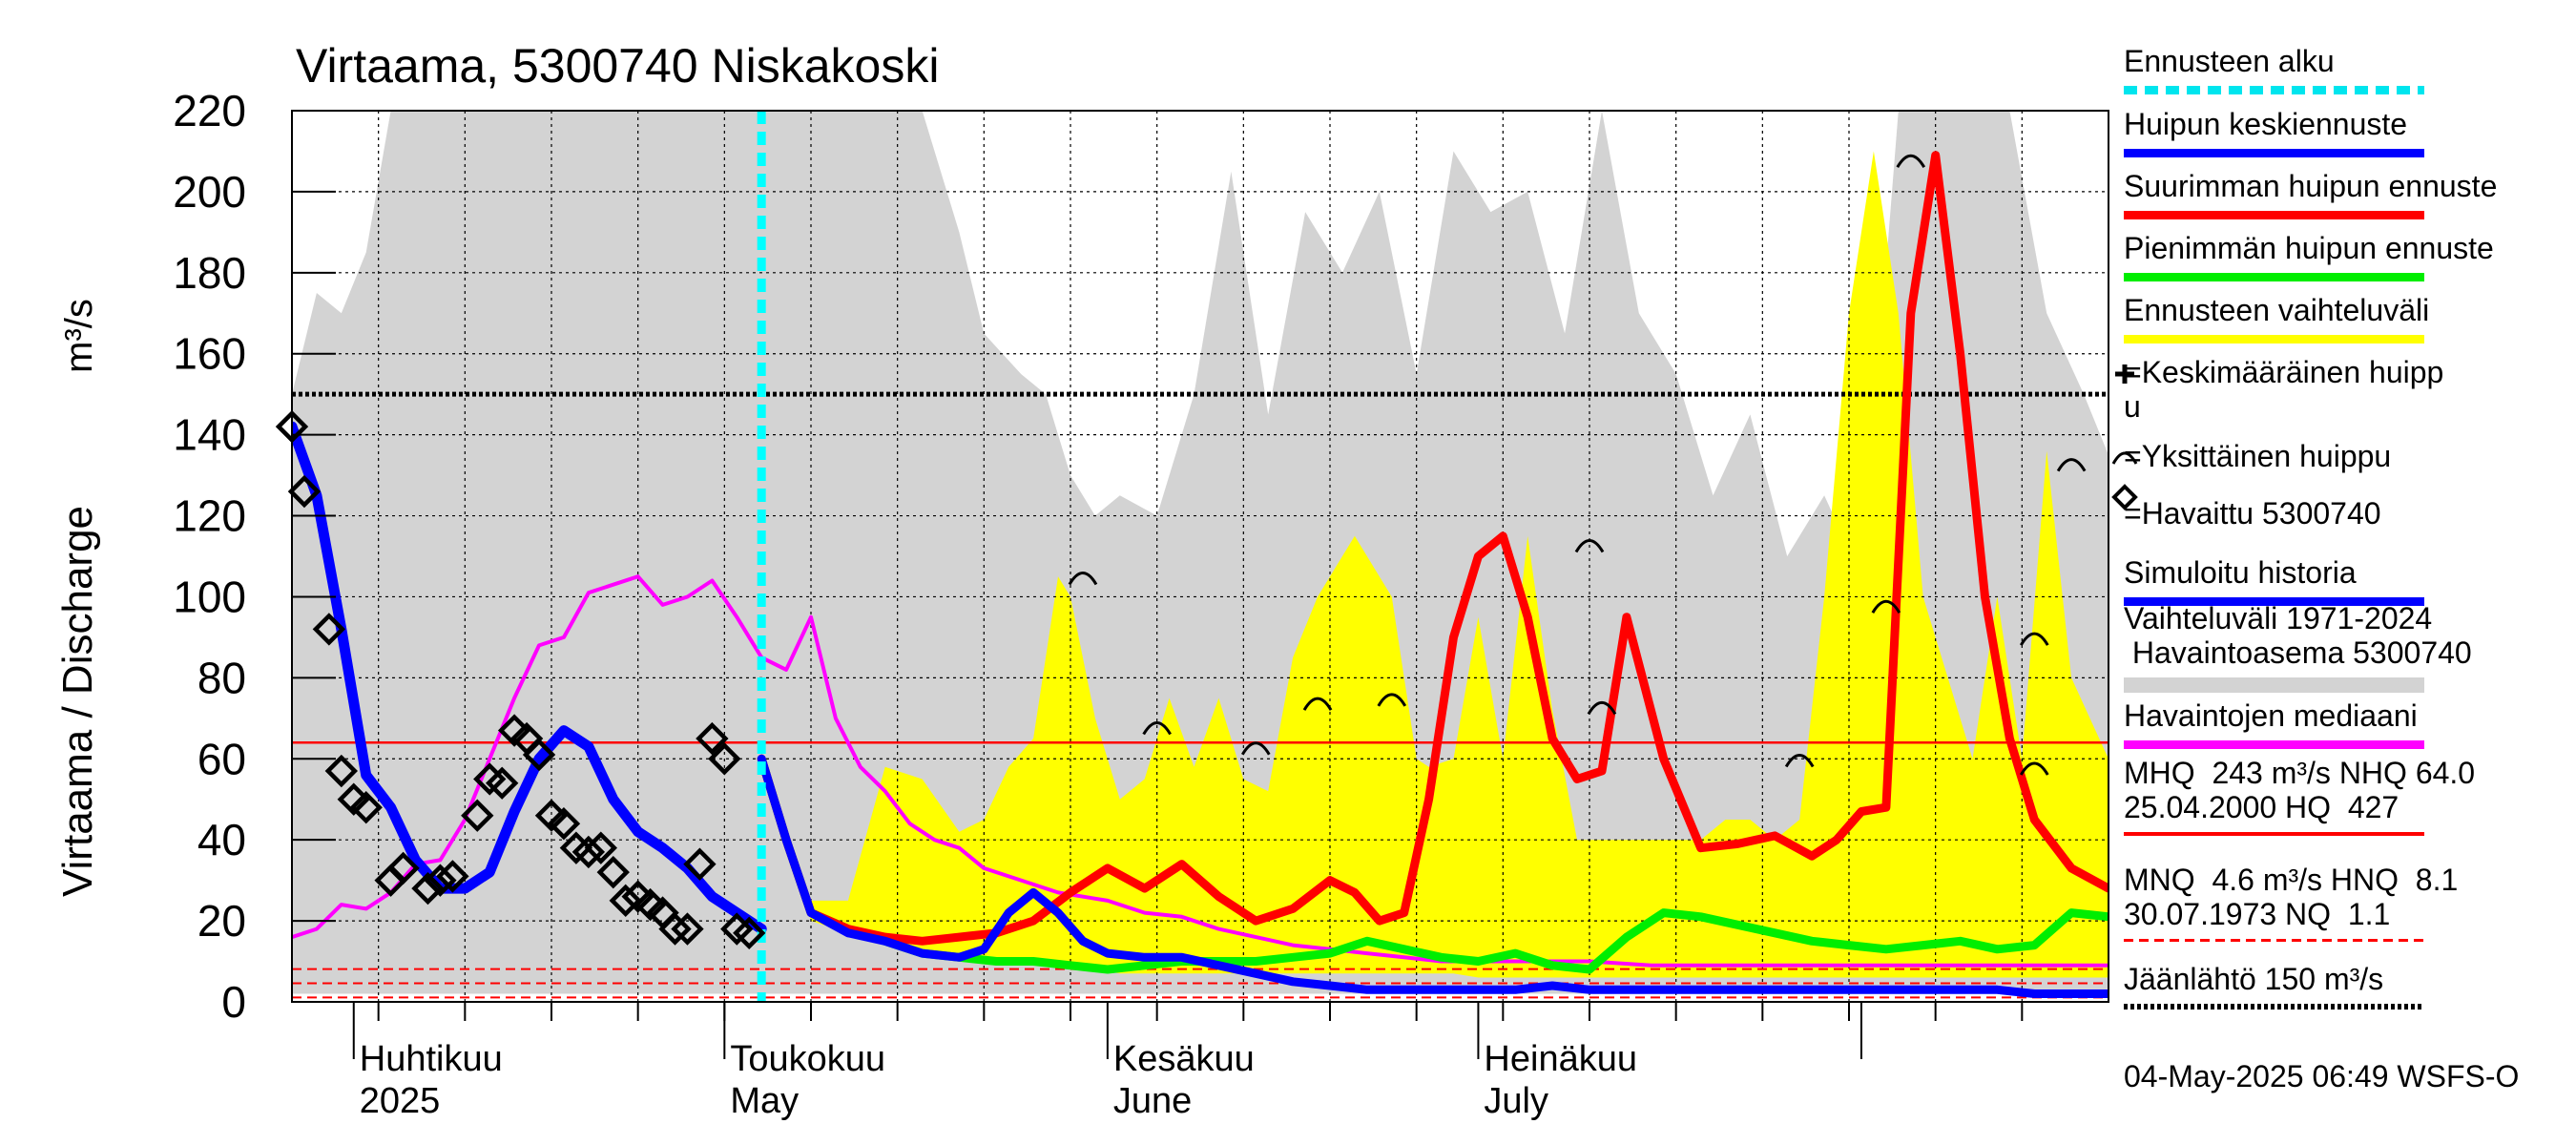  I want to click on y-tick-label: 200, so click(209, 192).